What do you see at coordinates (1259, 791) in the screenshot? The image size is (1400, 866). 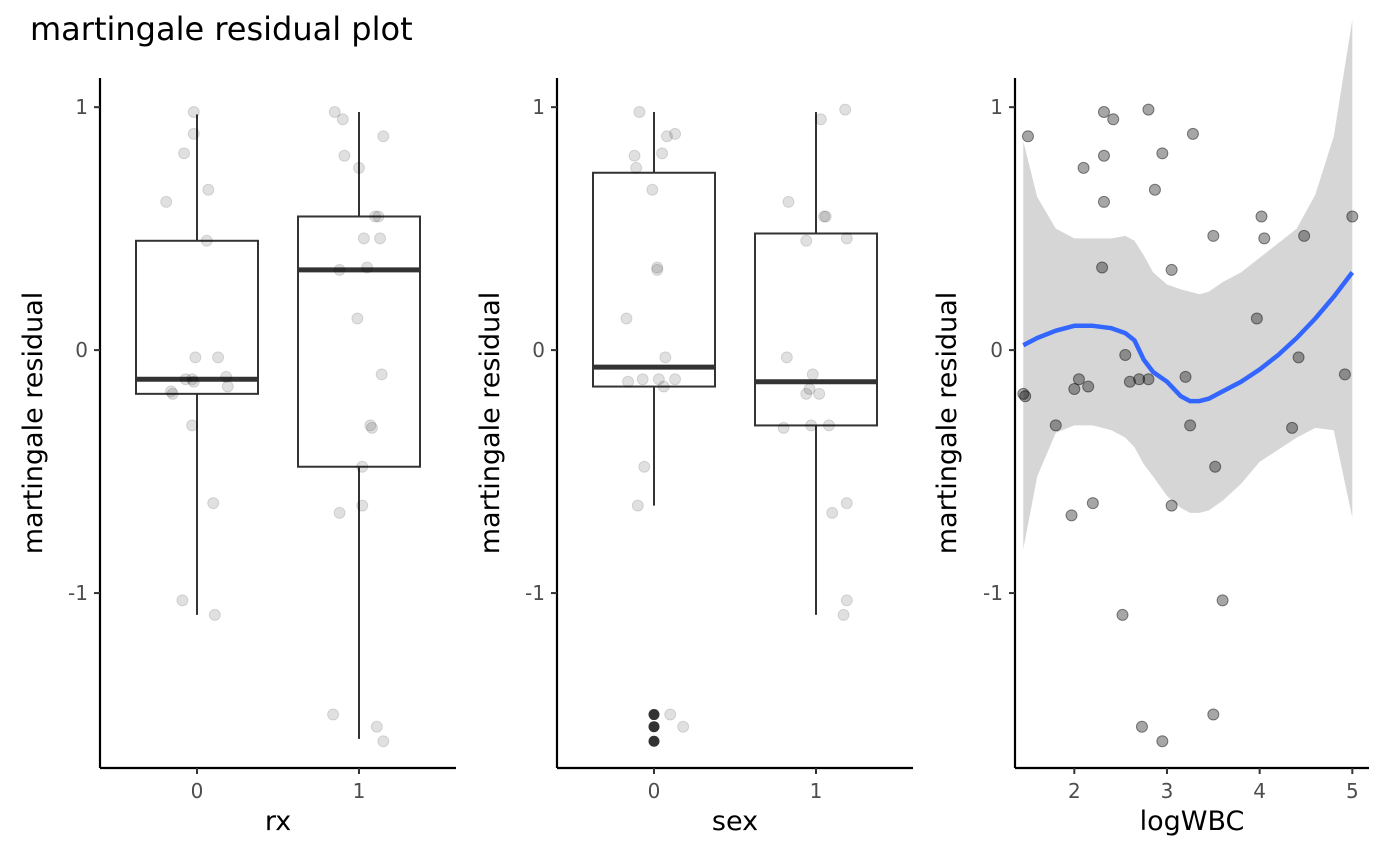 I see `x-tick-label: 4` at bounding box center [1259, 791].